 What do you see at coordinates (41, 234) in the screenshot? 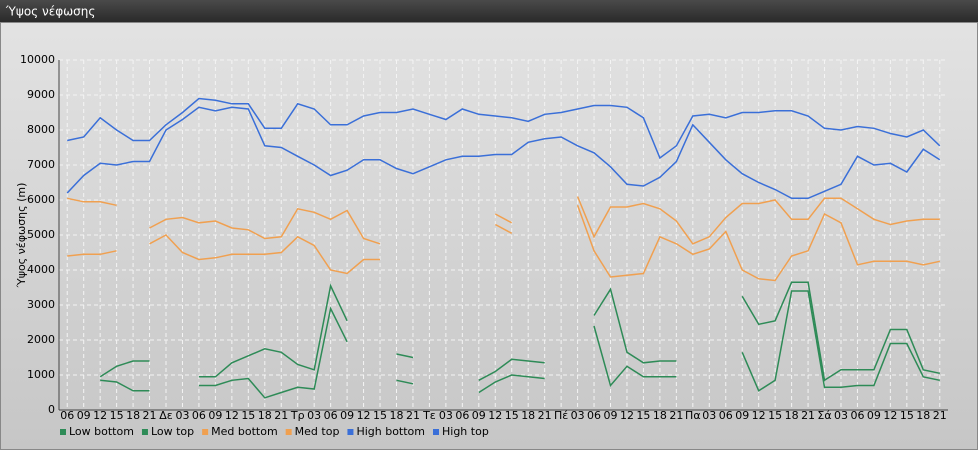
I see `y-tick-label: 5000` at bounding box center [41, 234].